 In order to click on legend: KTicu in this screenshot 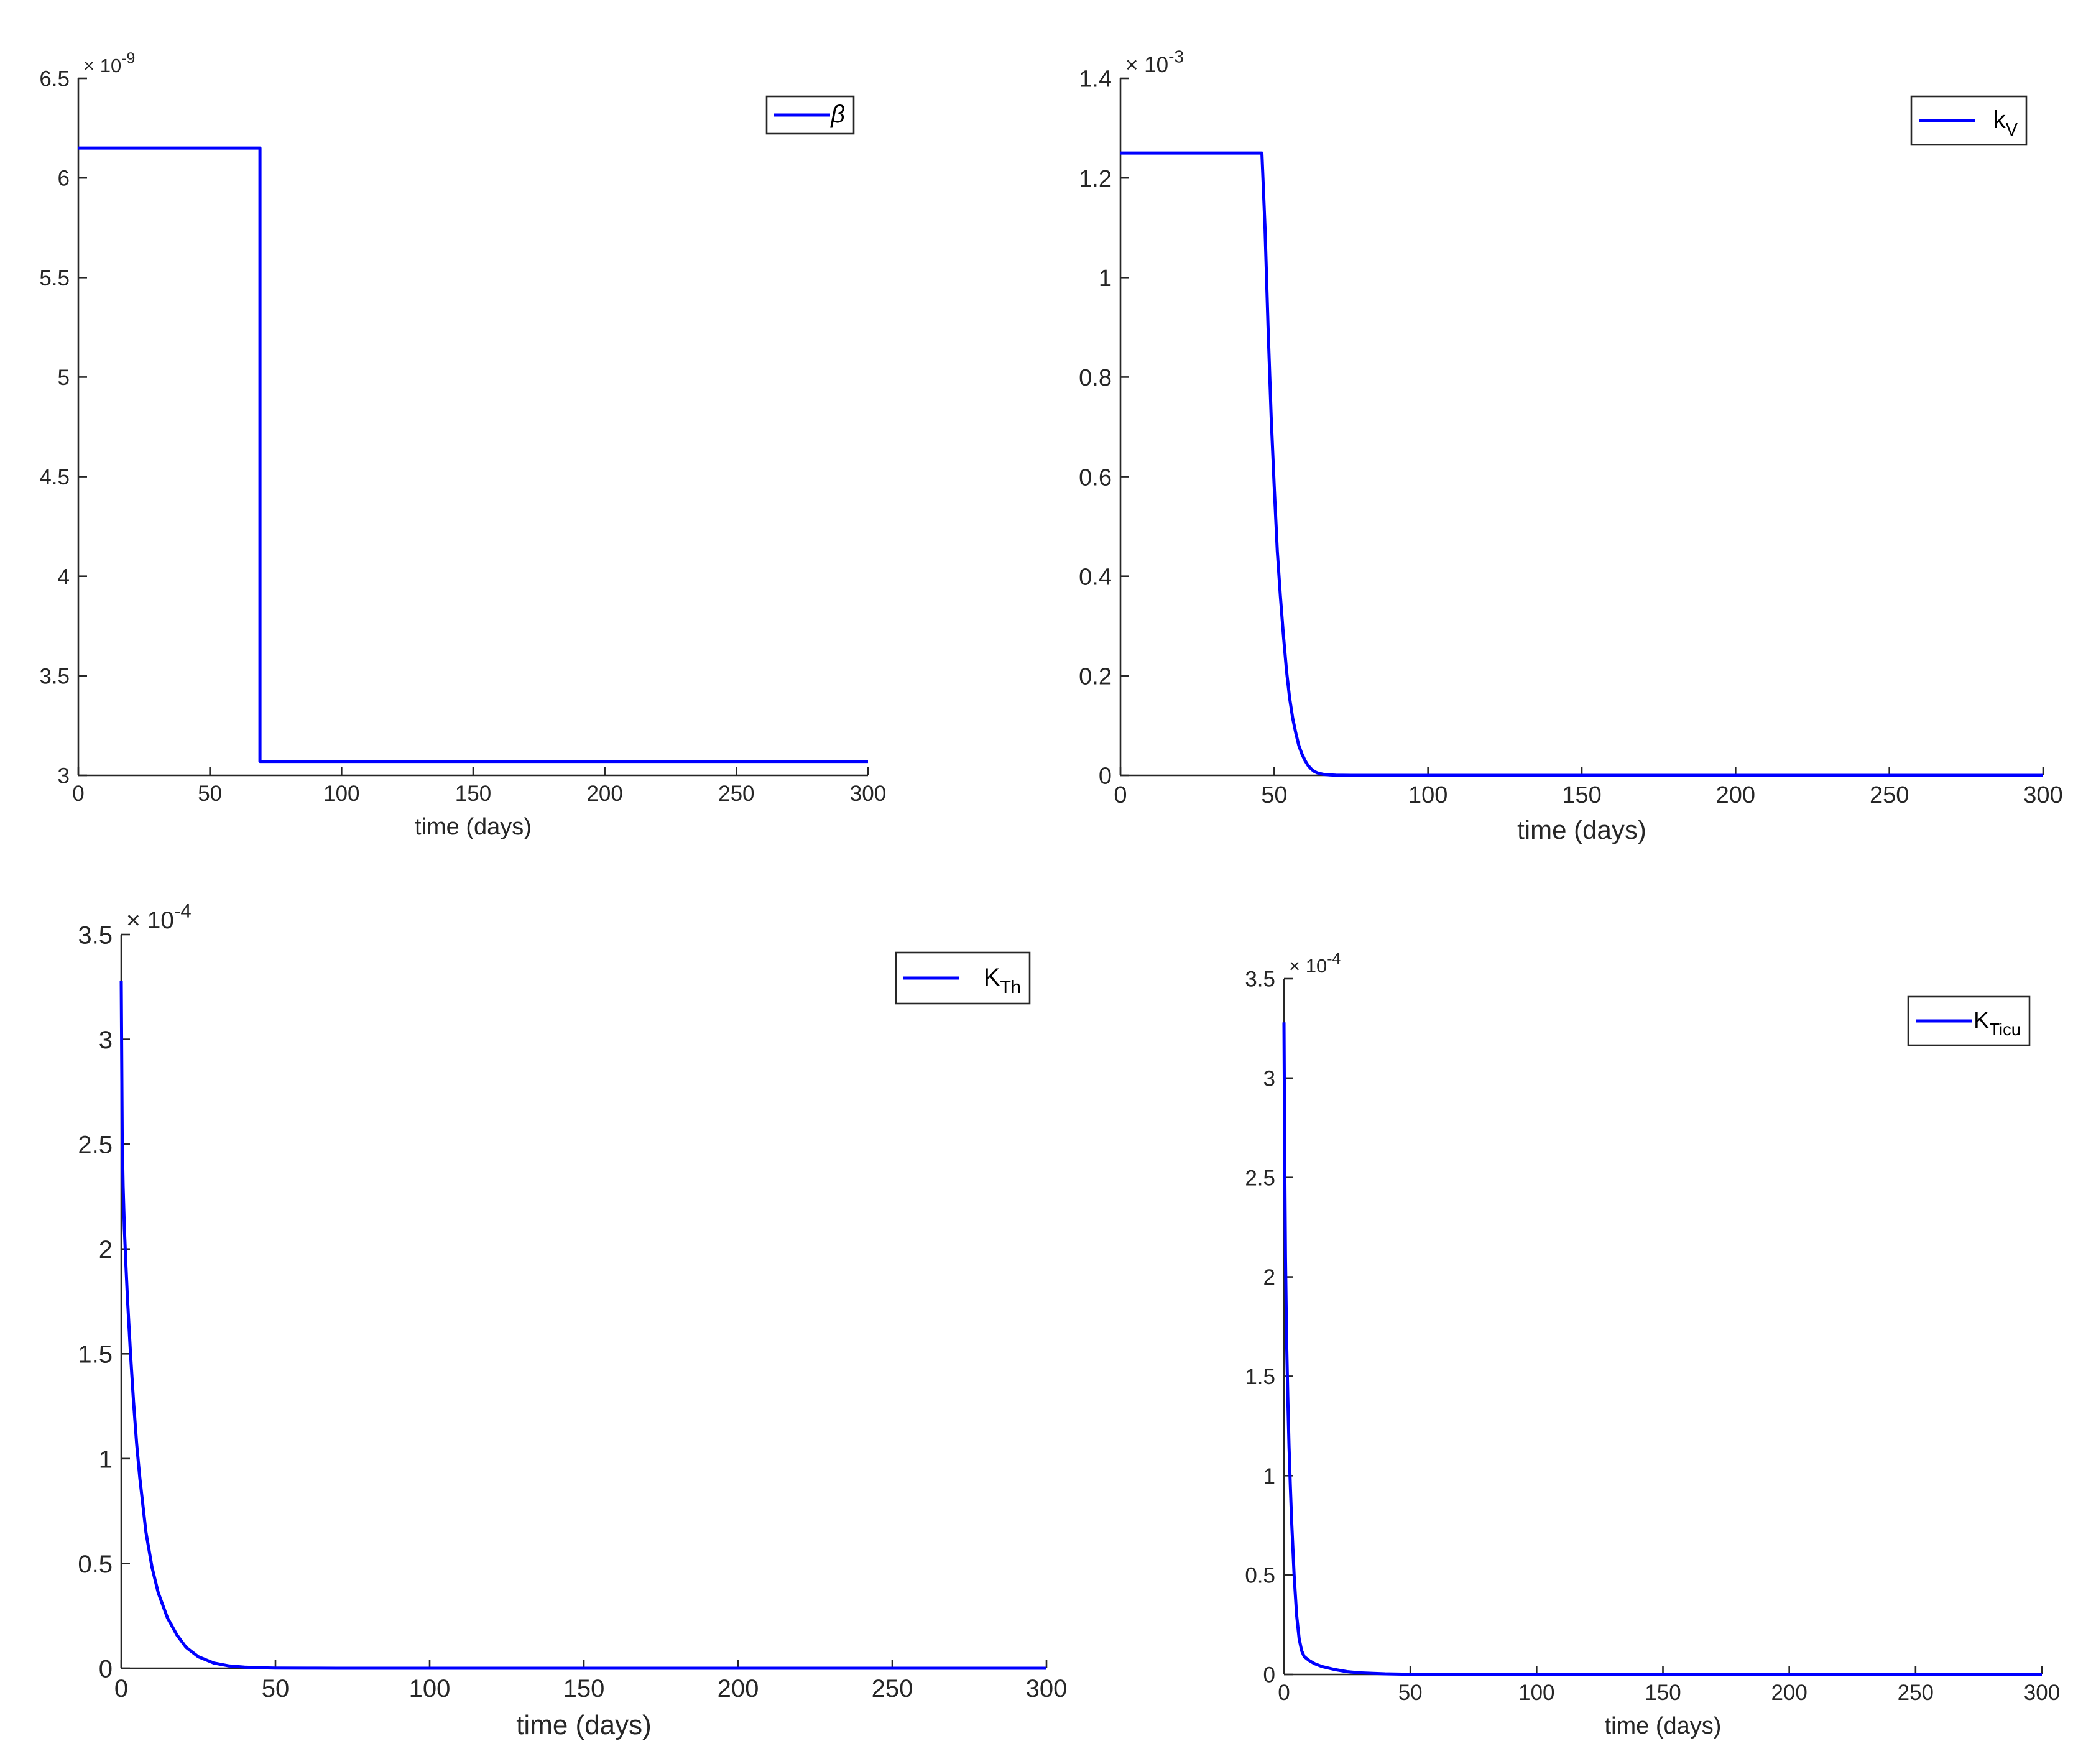, I will do `click(1969, 1021)`.